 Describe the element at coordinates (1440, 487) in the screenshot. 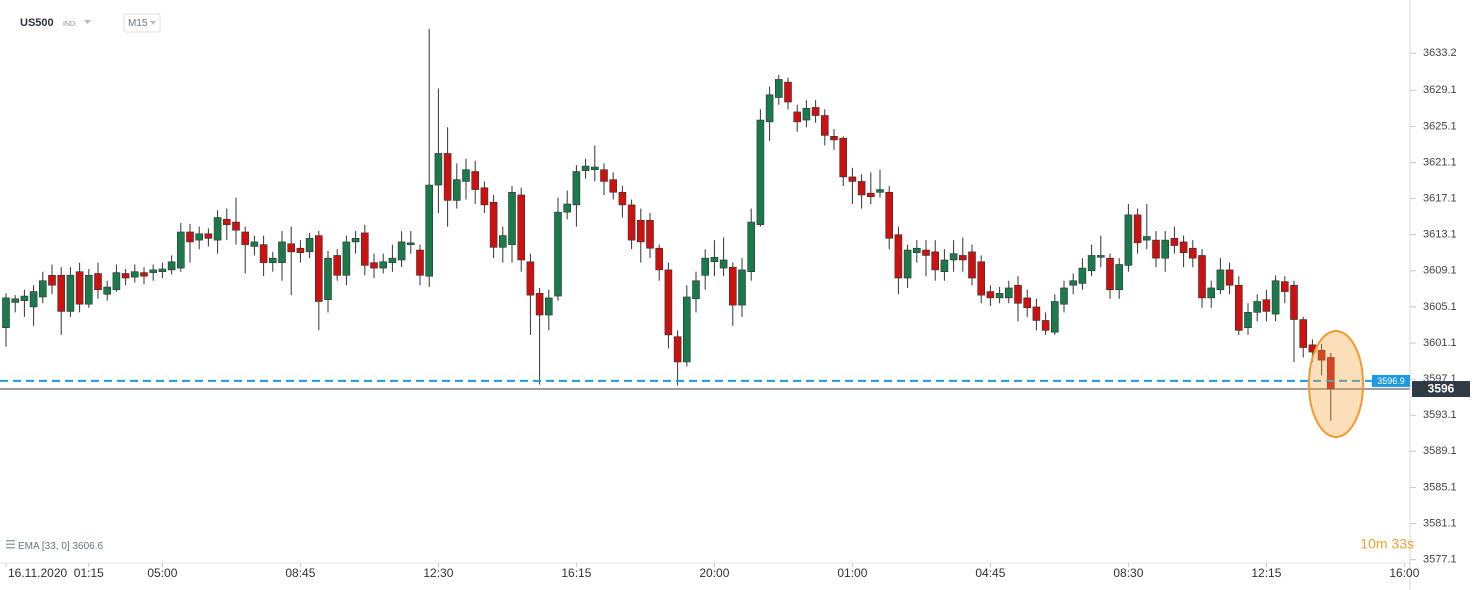

I see `y-tick-label: 3585.1` at that location.